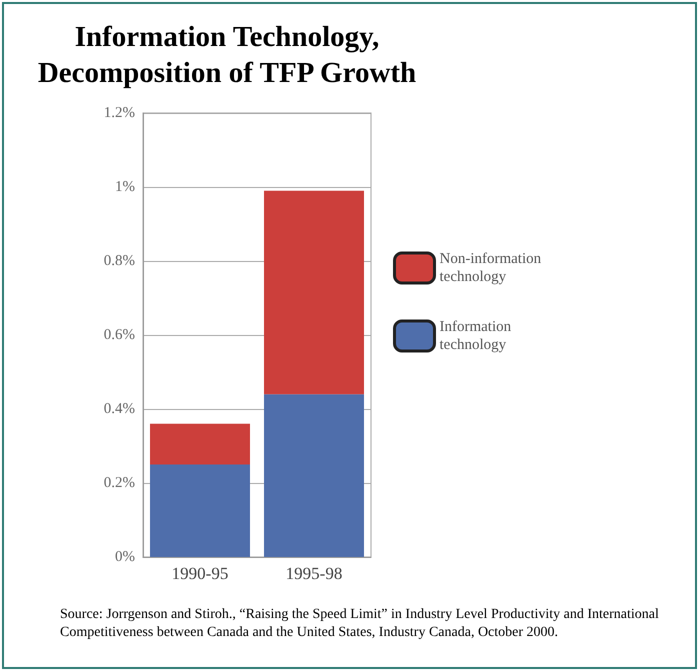 The width and height of the screenshot is (699, 671). What do you see at coordinates (119, 409) in the screenshot?
I see `y-tick-label: 0.4%` at bounding box center [119, 409].